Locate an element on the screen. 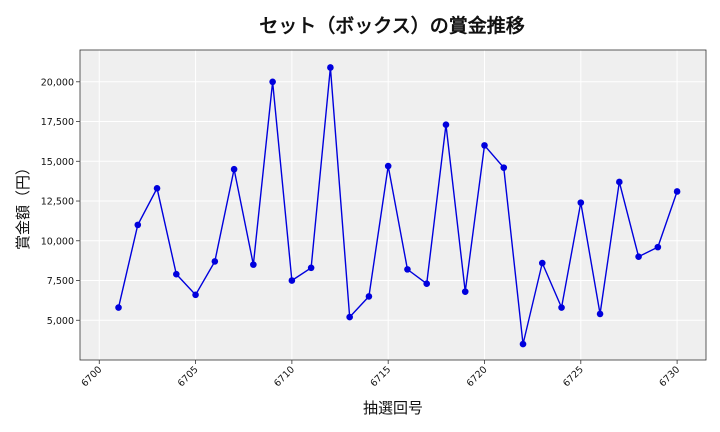  y-tick-label: 7,500 is located at coordinates (60, 281).